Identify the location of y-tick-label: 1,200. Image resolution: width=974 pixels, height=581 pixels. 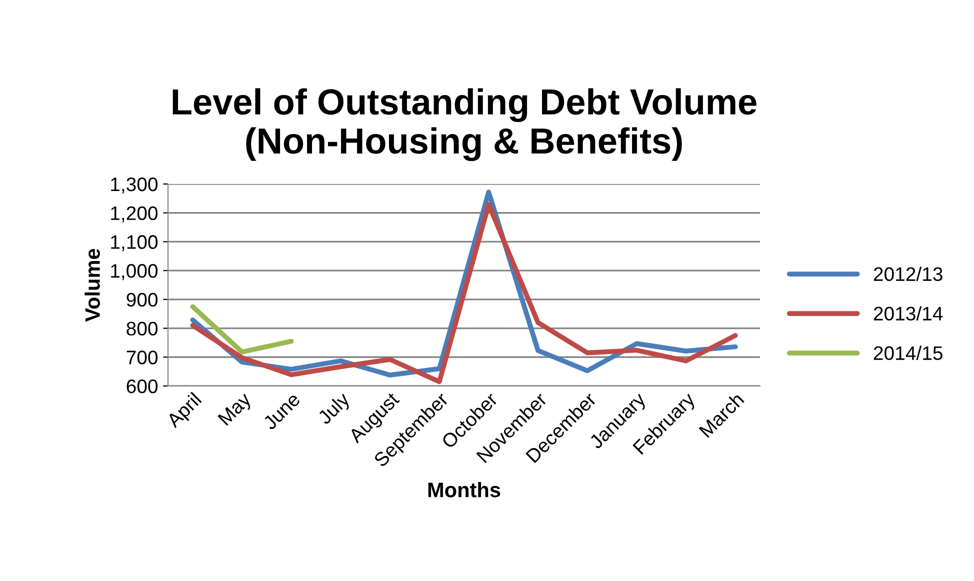
(134, 214).